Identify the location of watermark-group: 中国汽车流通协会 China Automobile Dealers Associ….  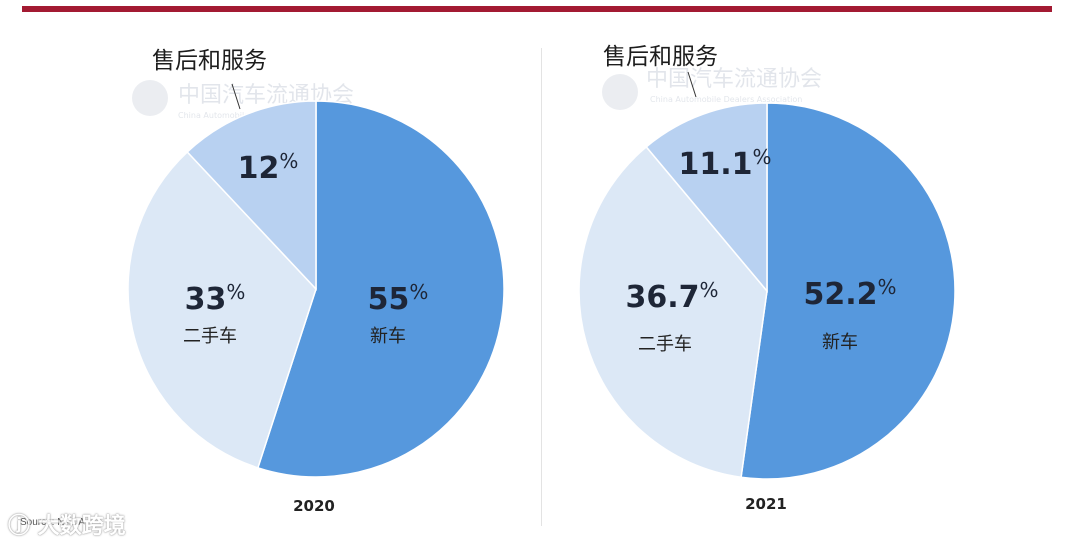
(741, 185).